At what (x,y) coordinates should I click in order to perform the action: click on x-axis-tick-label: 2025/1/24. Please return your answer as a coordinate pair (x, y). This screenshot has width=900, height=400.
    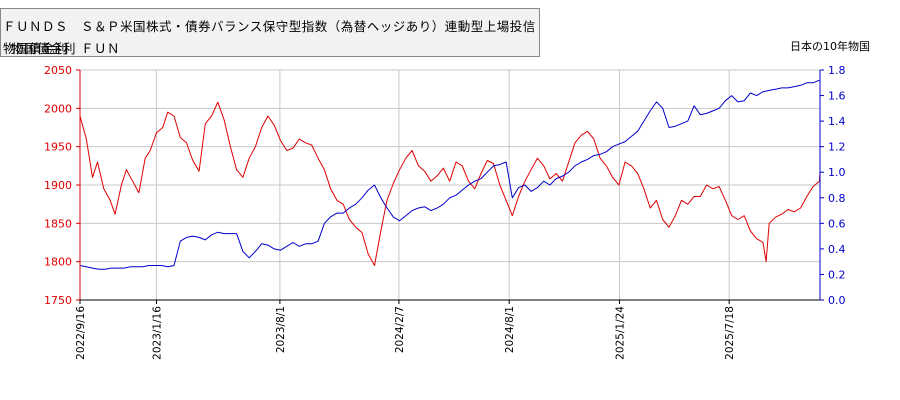
    Looking at the image, I should click on (620, 333).